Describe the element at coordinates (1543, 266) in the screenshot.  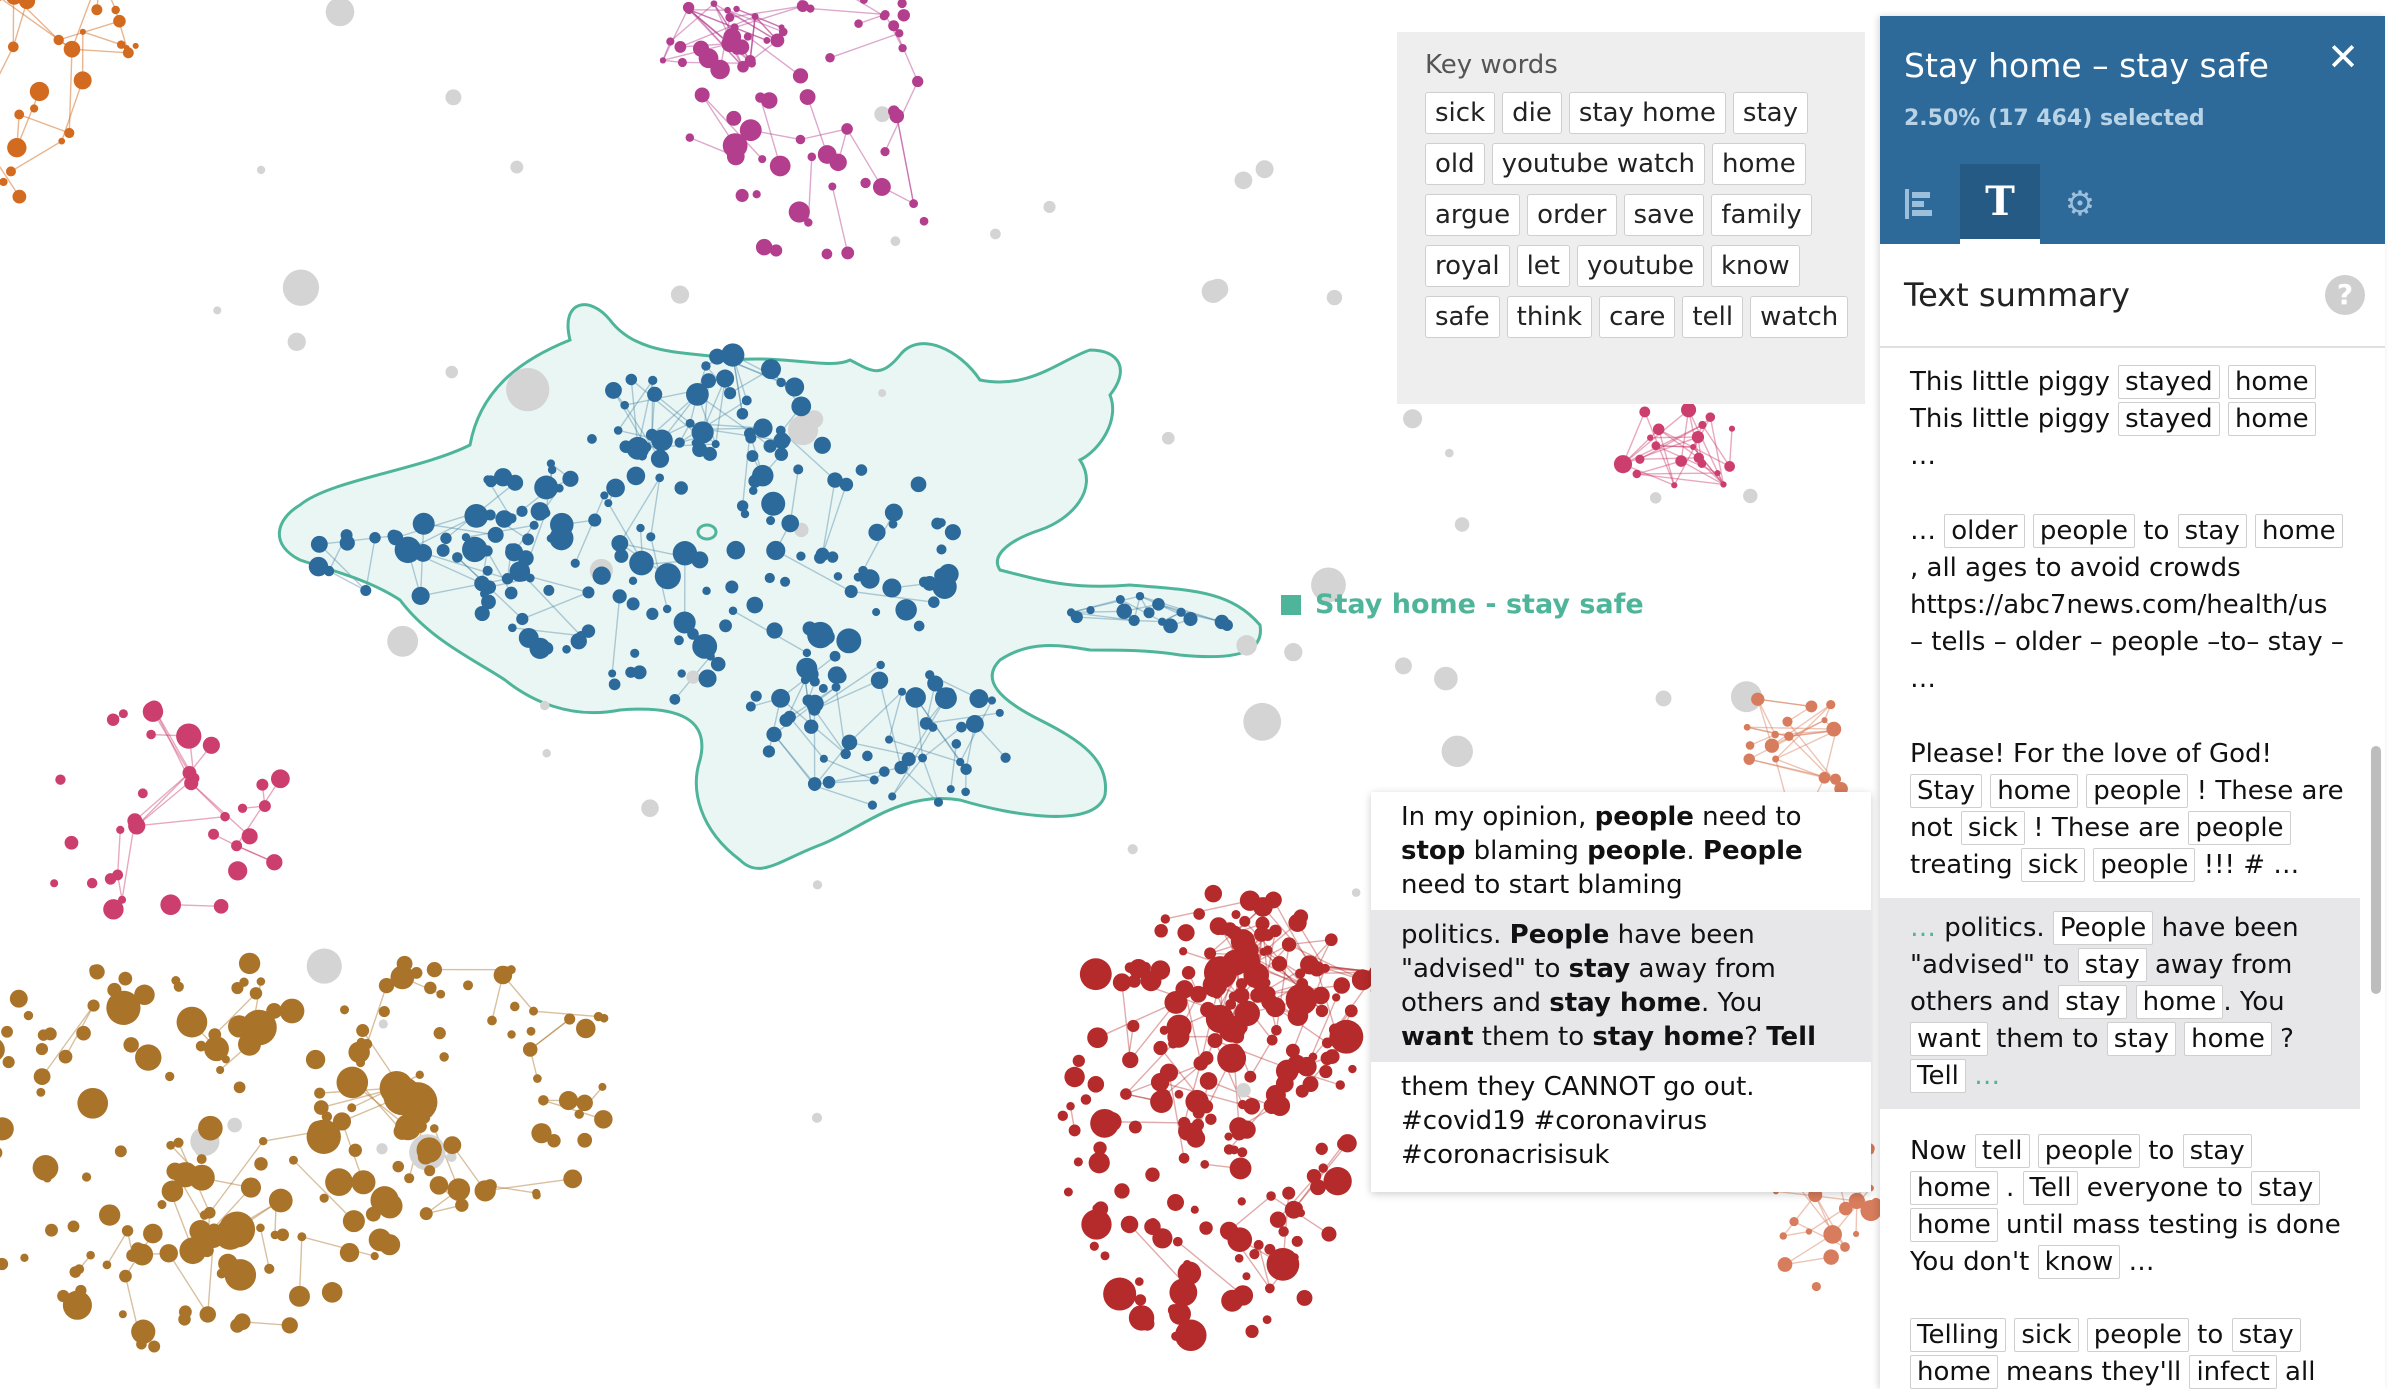
I see `keyword-chip: let` at that location.